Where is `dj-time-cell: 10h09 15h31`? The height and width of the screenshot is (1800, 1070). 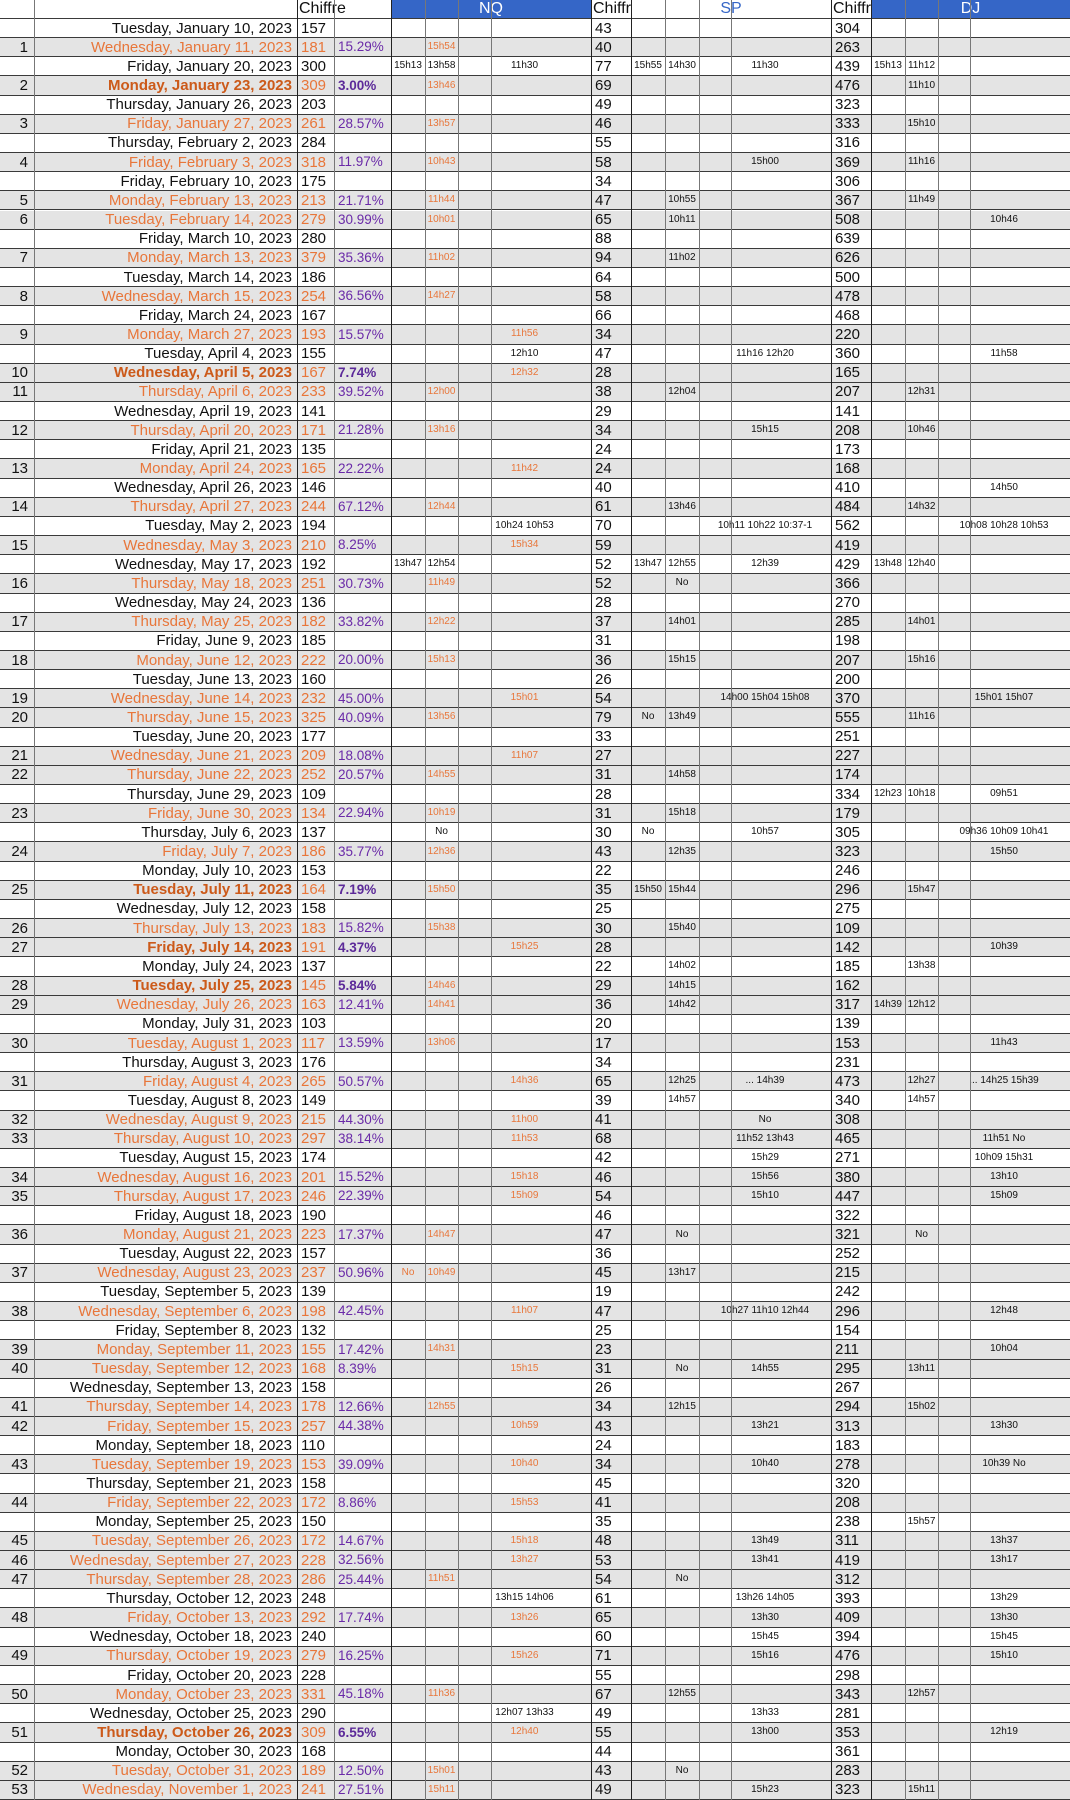
dj-time-cell: 10h09 15h31 is located at coordinates (1004, 1157).